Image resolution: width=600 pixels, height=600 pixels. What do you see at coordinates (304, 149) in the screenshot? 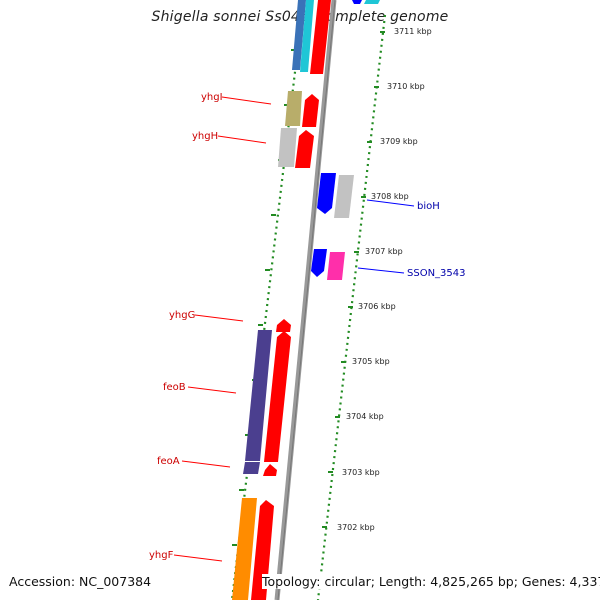
I see `gene-yhgH-arrow` at bounding box center [304, 149].